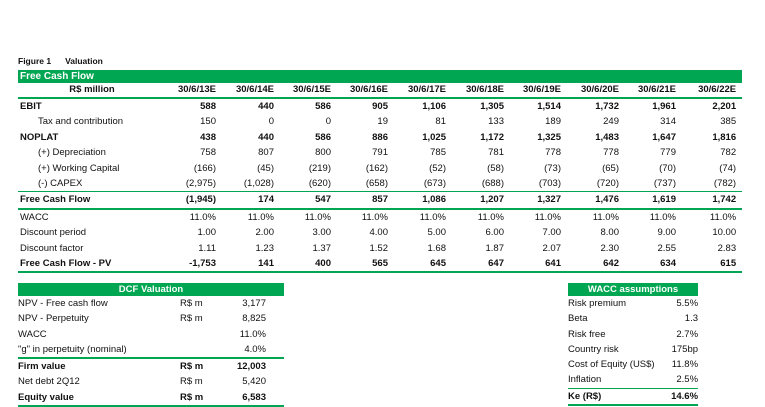  Describe the element at coordinates (251, 91) in the screenshot. I see `year-header: 30/6/14E` at that location.